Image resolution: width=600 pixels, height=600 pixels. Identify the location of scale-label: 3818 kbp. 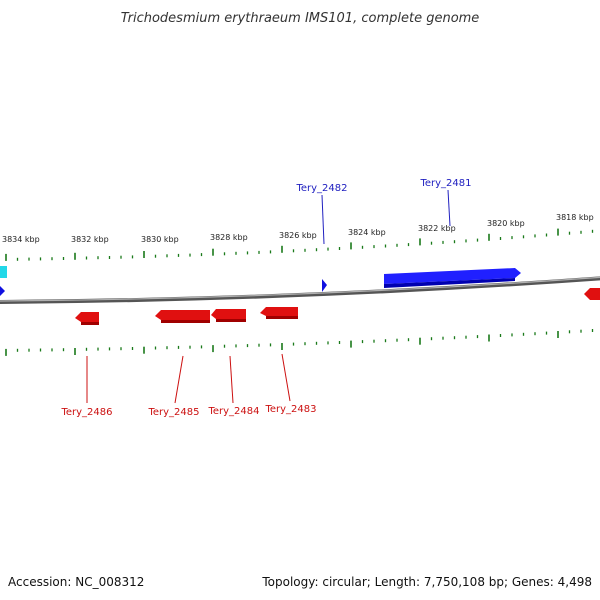
(575, 217).